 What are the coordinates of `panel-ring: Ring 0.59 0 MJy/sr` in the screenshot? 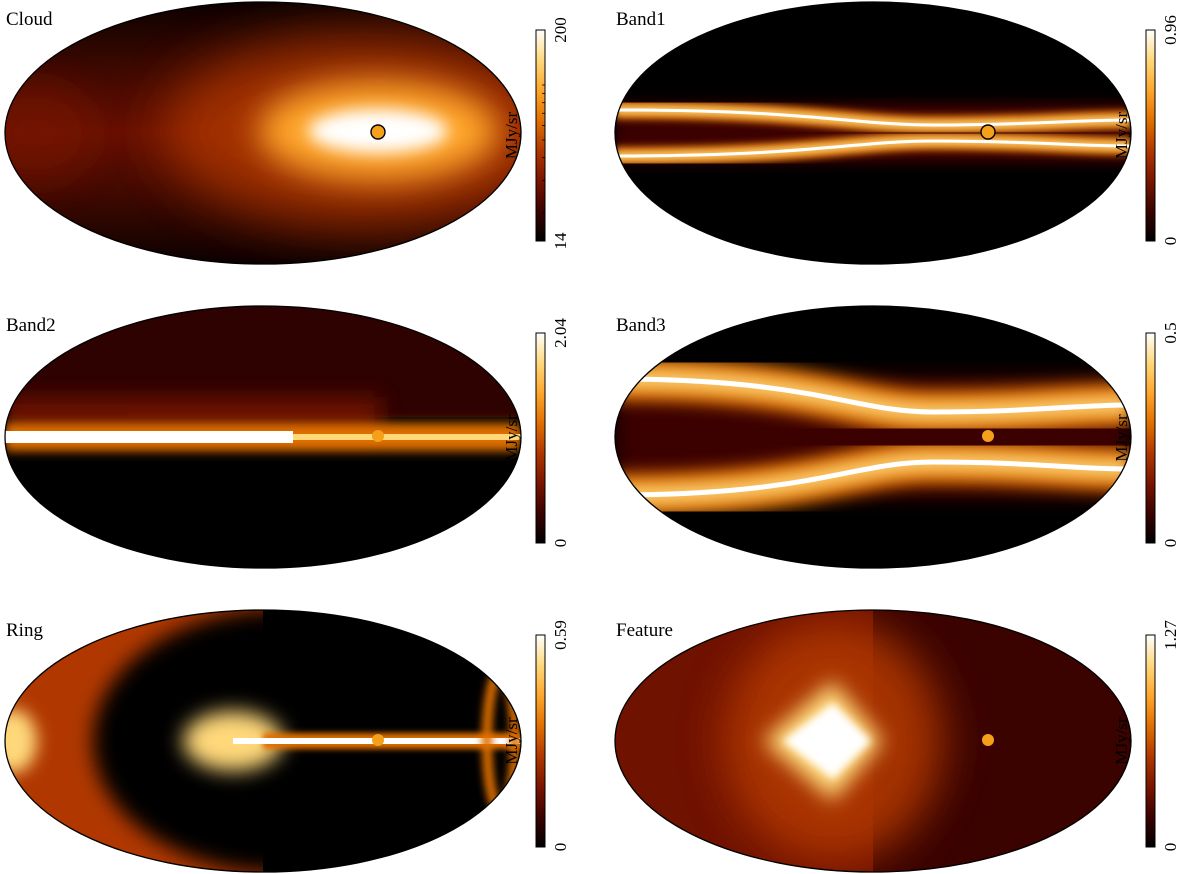 It's located at (287, 741).